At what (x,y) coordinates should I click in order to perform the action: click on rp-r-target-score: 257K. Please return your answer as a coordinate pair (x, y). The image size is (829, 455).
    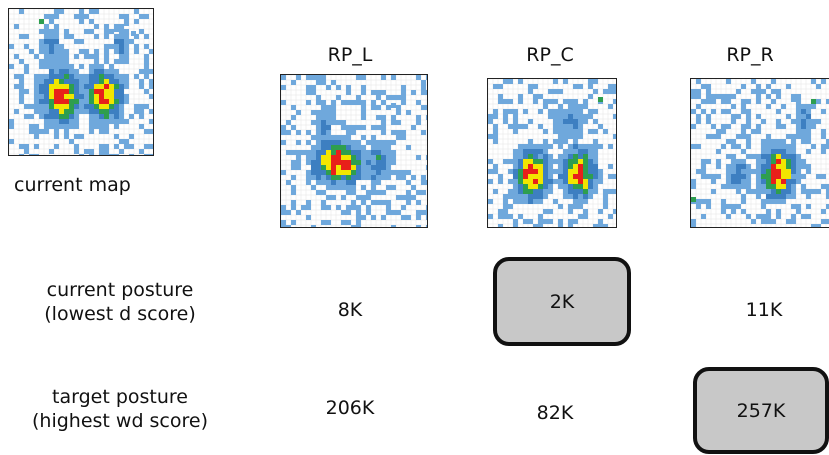
    Looking at the image, I should click on (761, 410).